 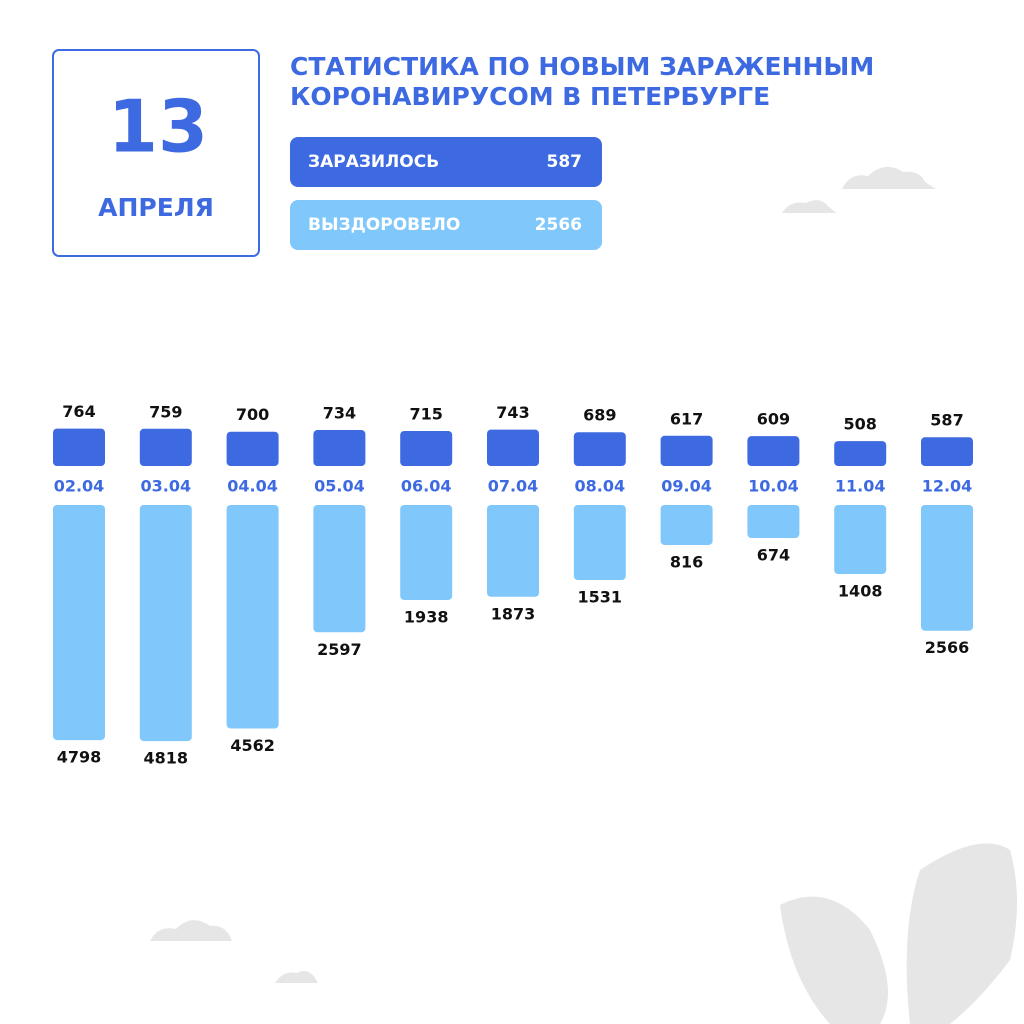 What do you see at coordinates (860, 486) in the screenshot?
I see `x-tick-label: 11.04` at bounding box center [860, 486].